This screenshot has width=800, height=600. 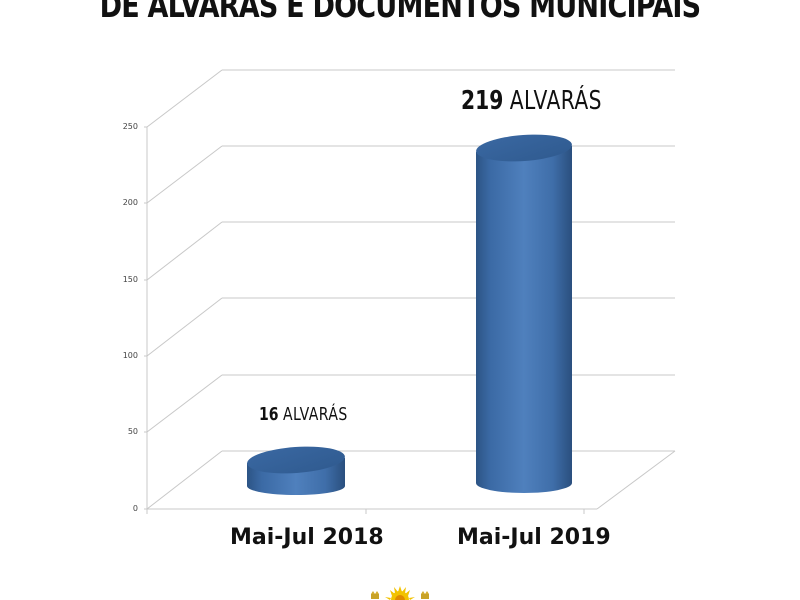 I want to click on y-tick-250: 250, so click(x=130, y=126).